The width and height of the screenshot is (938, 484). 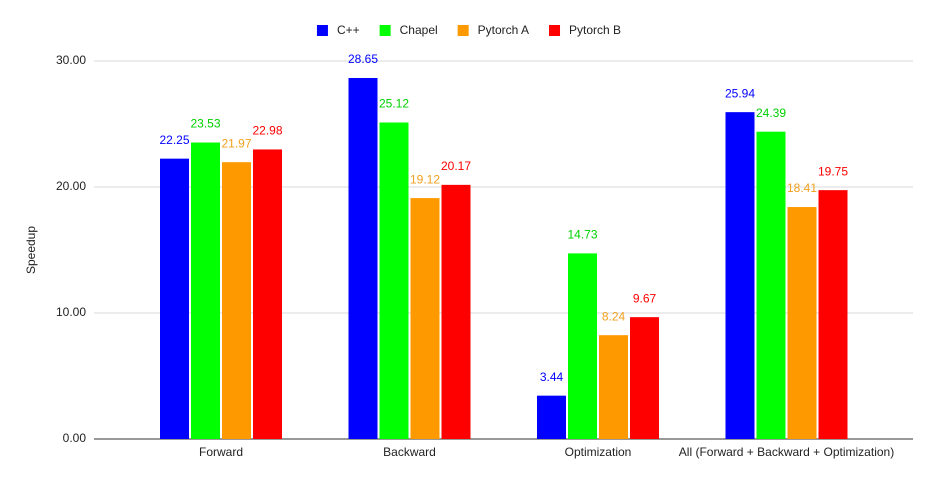 What do you see at coordinates (595, 30) in the screenshot?
I see `legend-label: Pytorch B` at bounding box center [595, 30].